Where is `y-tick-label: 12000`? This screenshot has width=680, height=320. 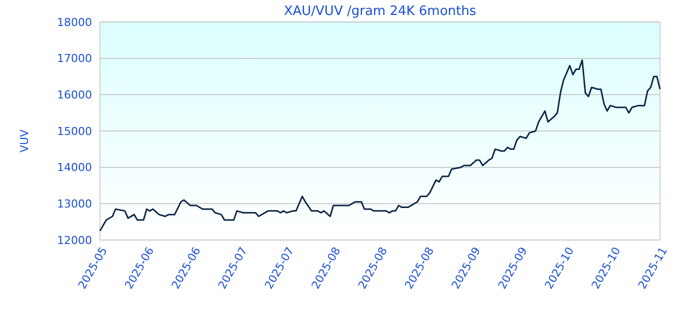
y-tick-label: 12000 is located at coordinates (74, 240).